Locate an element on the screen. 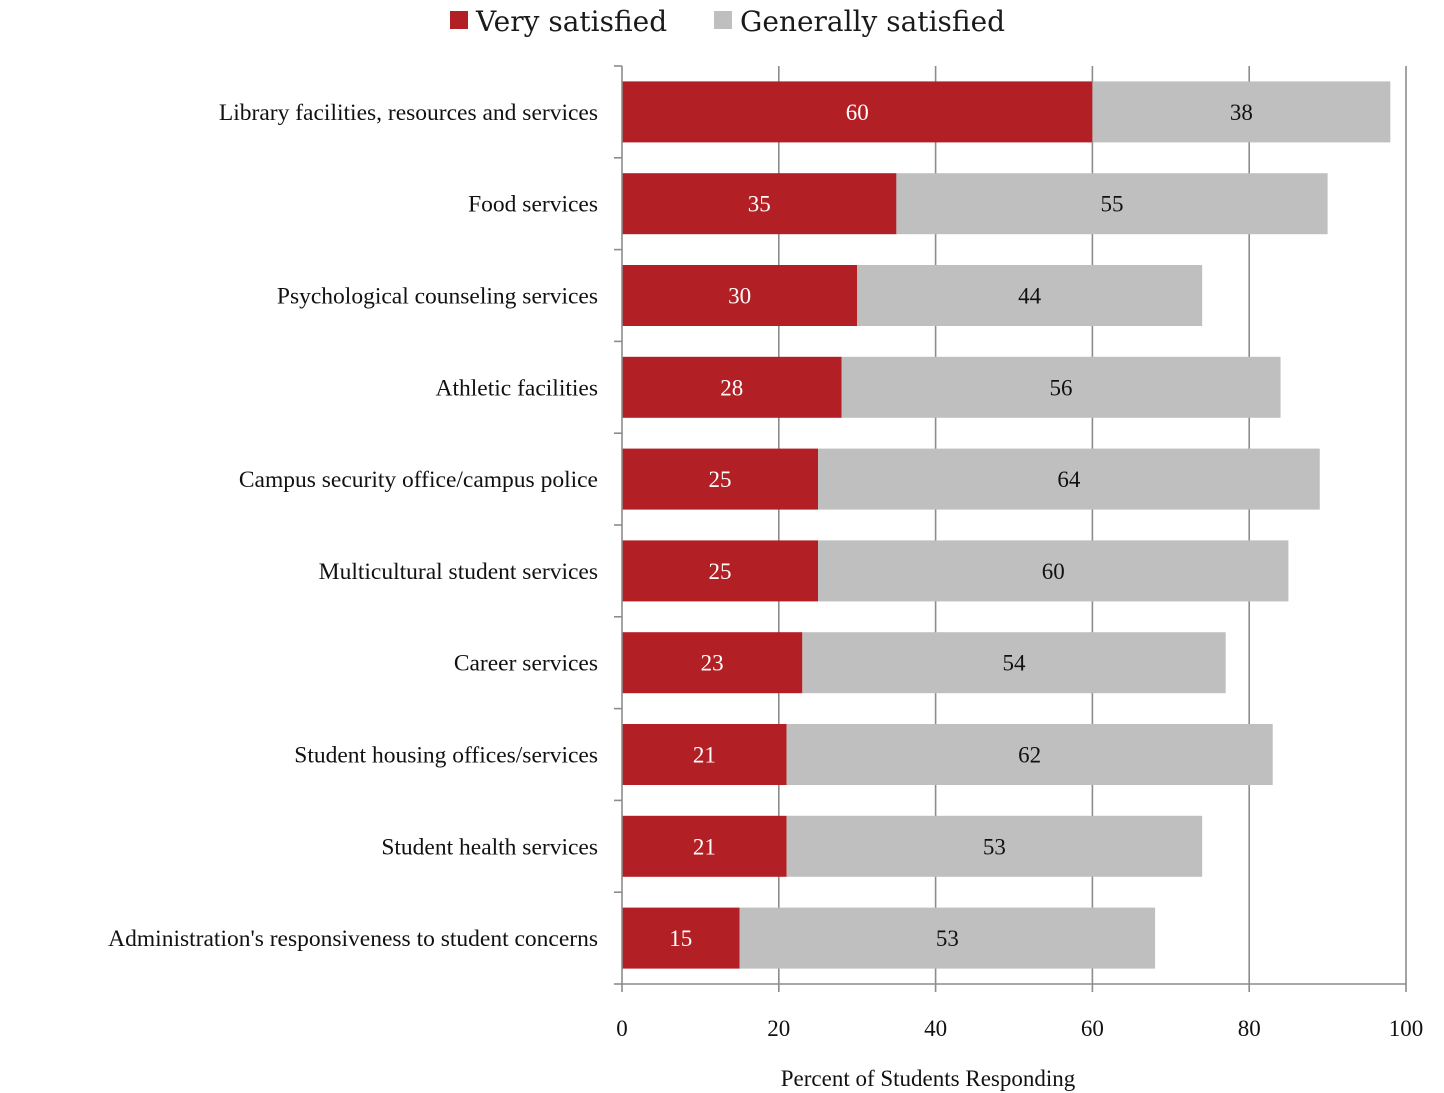  legend-label: Very satisfied is located at coordinates (571, 21).